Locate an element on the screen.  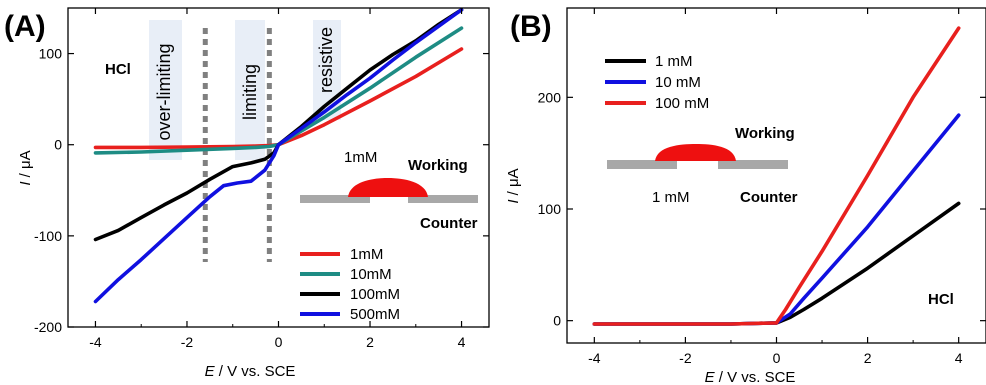
panel-b-label: (B) is located at coordinates (531, 26).